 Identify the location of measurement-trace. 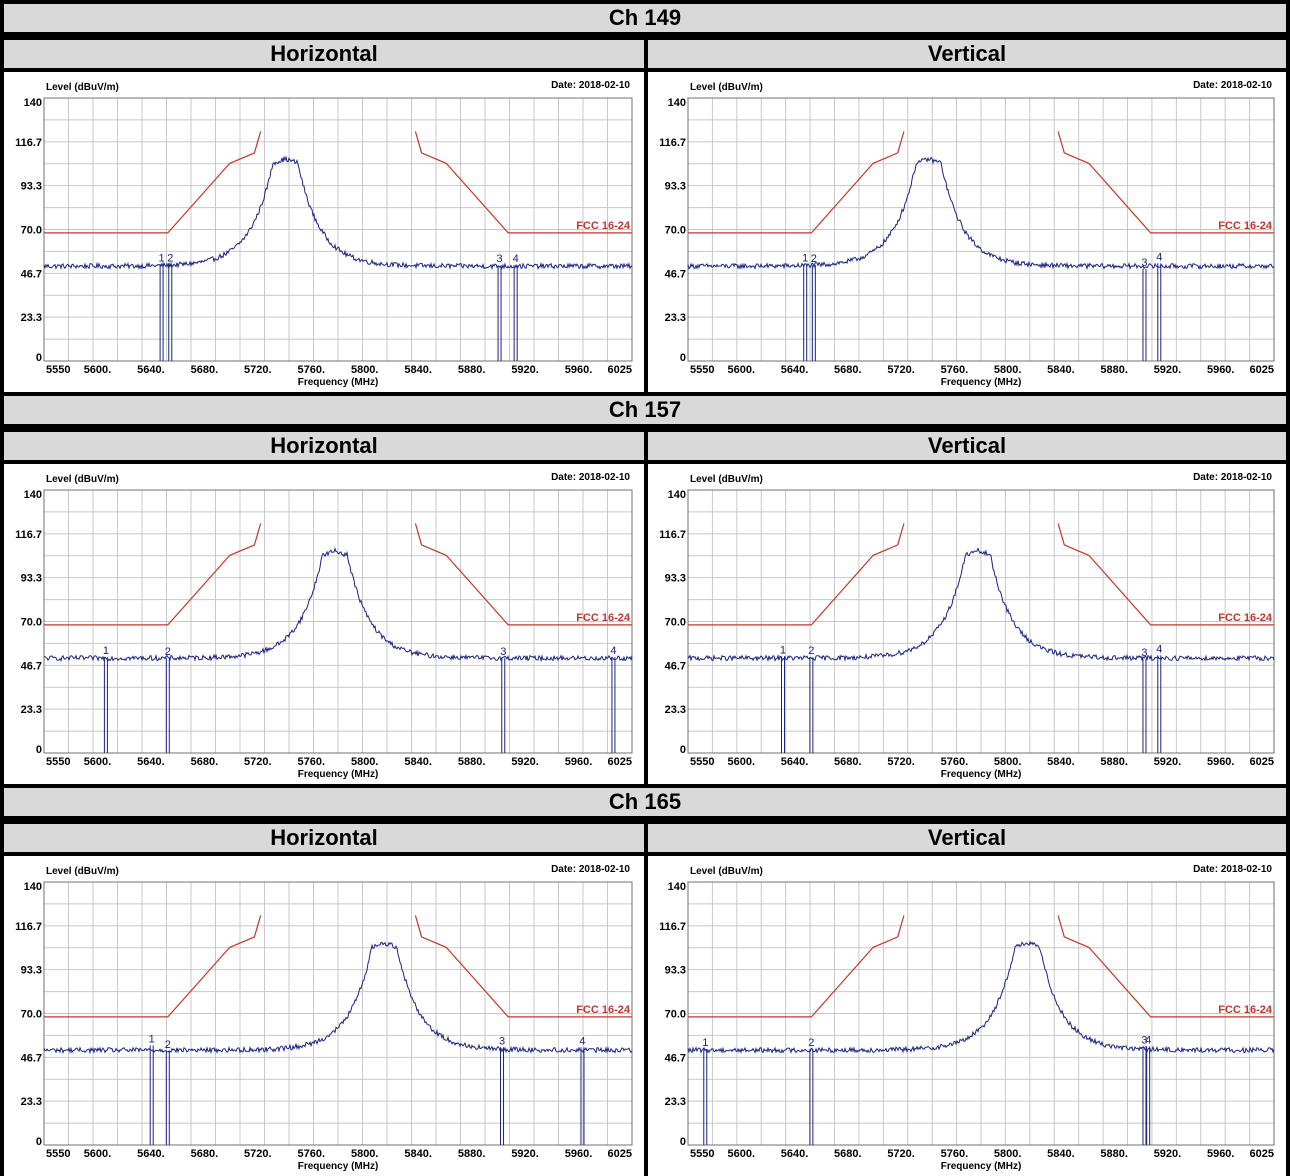
(338, 213).